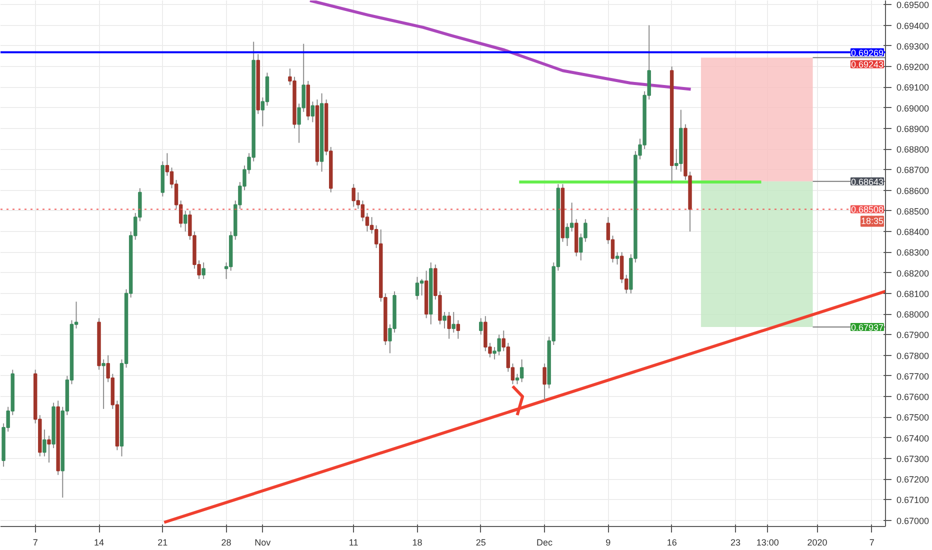 This screenshot has height=550, width=932. What do you see at coordinates (608, 543) in the screenshot?
I see `x-tick-label: 9` at bounding box center [608, 543].